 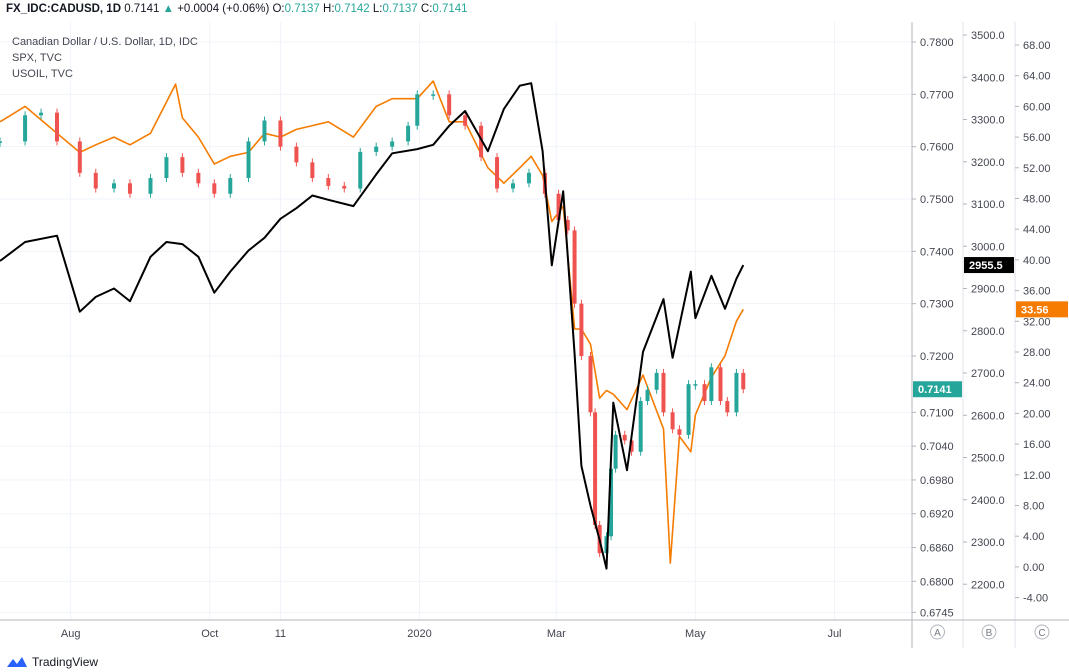 What do you see at coordinates (937, 252) in the screenshot?
I see `y-tick-label: 0.7400` at bounding box center [937, 252].